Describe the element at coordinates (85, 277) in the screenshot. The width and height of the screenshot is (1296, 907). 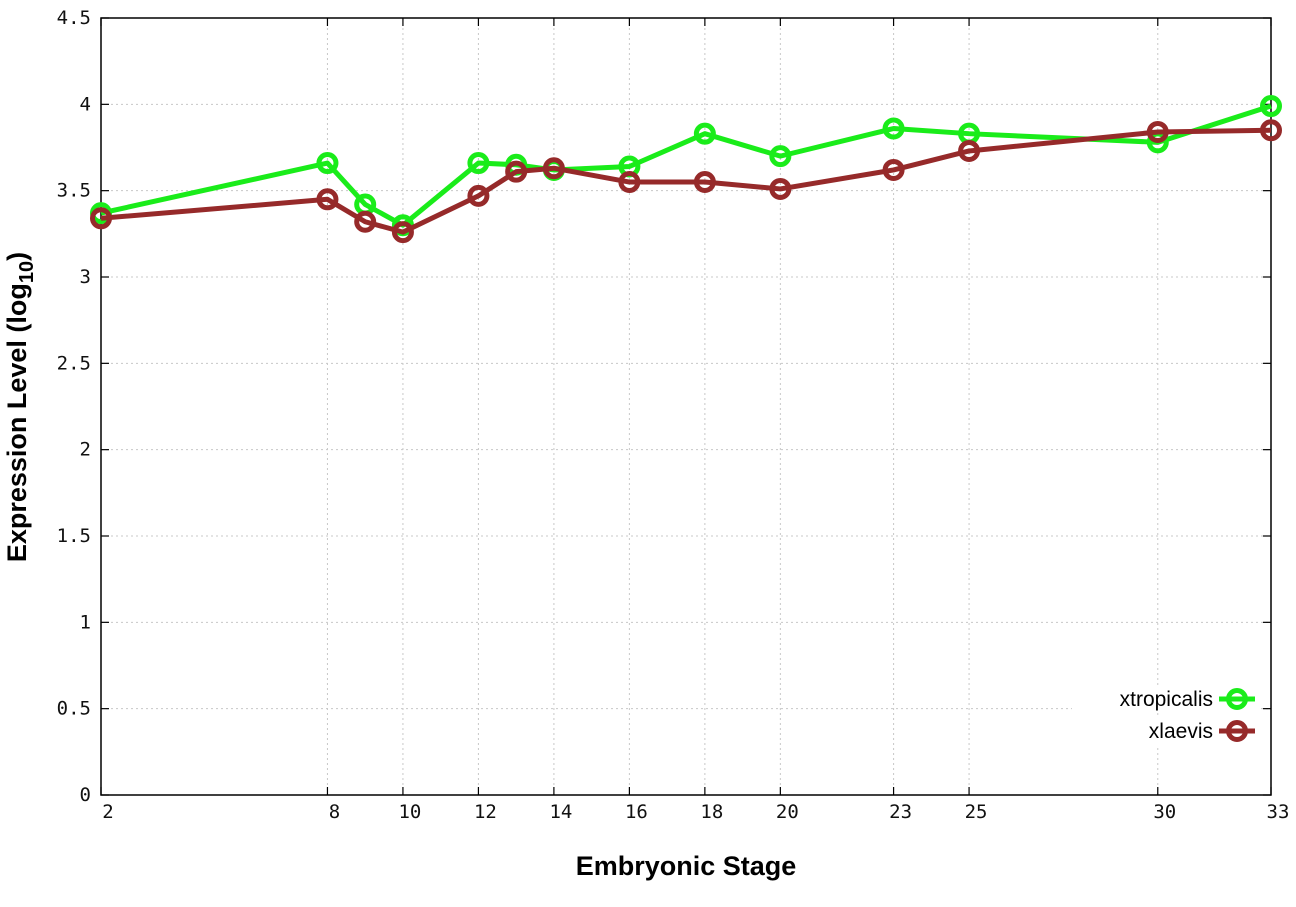
I see `y-tick-label: 3` at that location.